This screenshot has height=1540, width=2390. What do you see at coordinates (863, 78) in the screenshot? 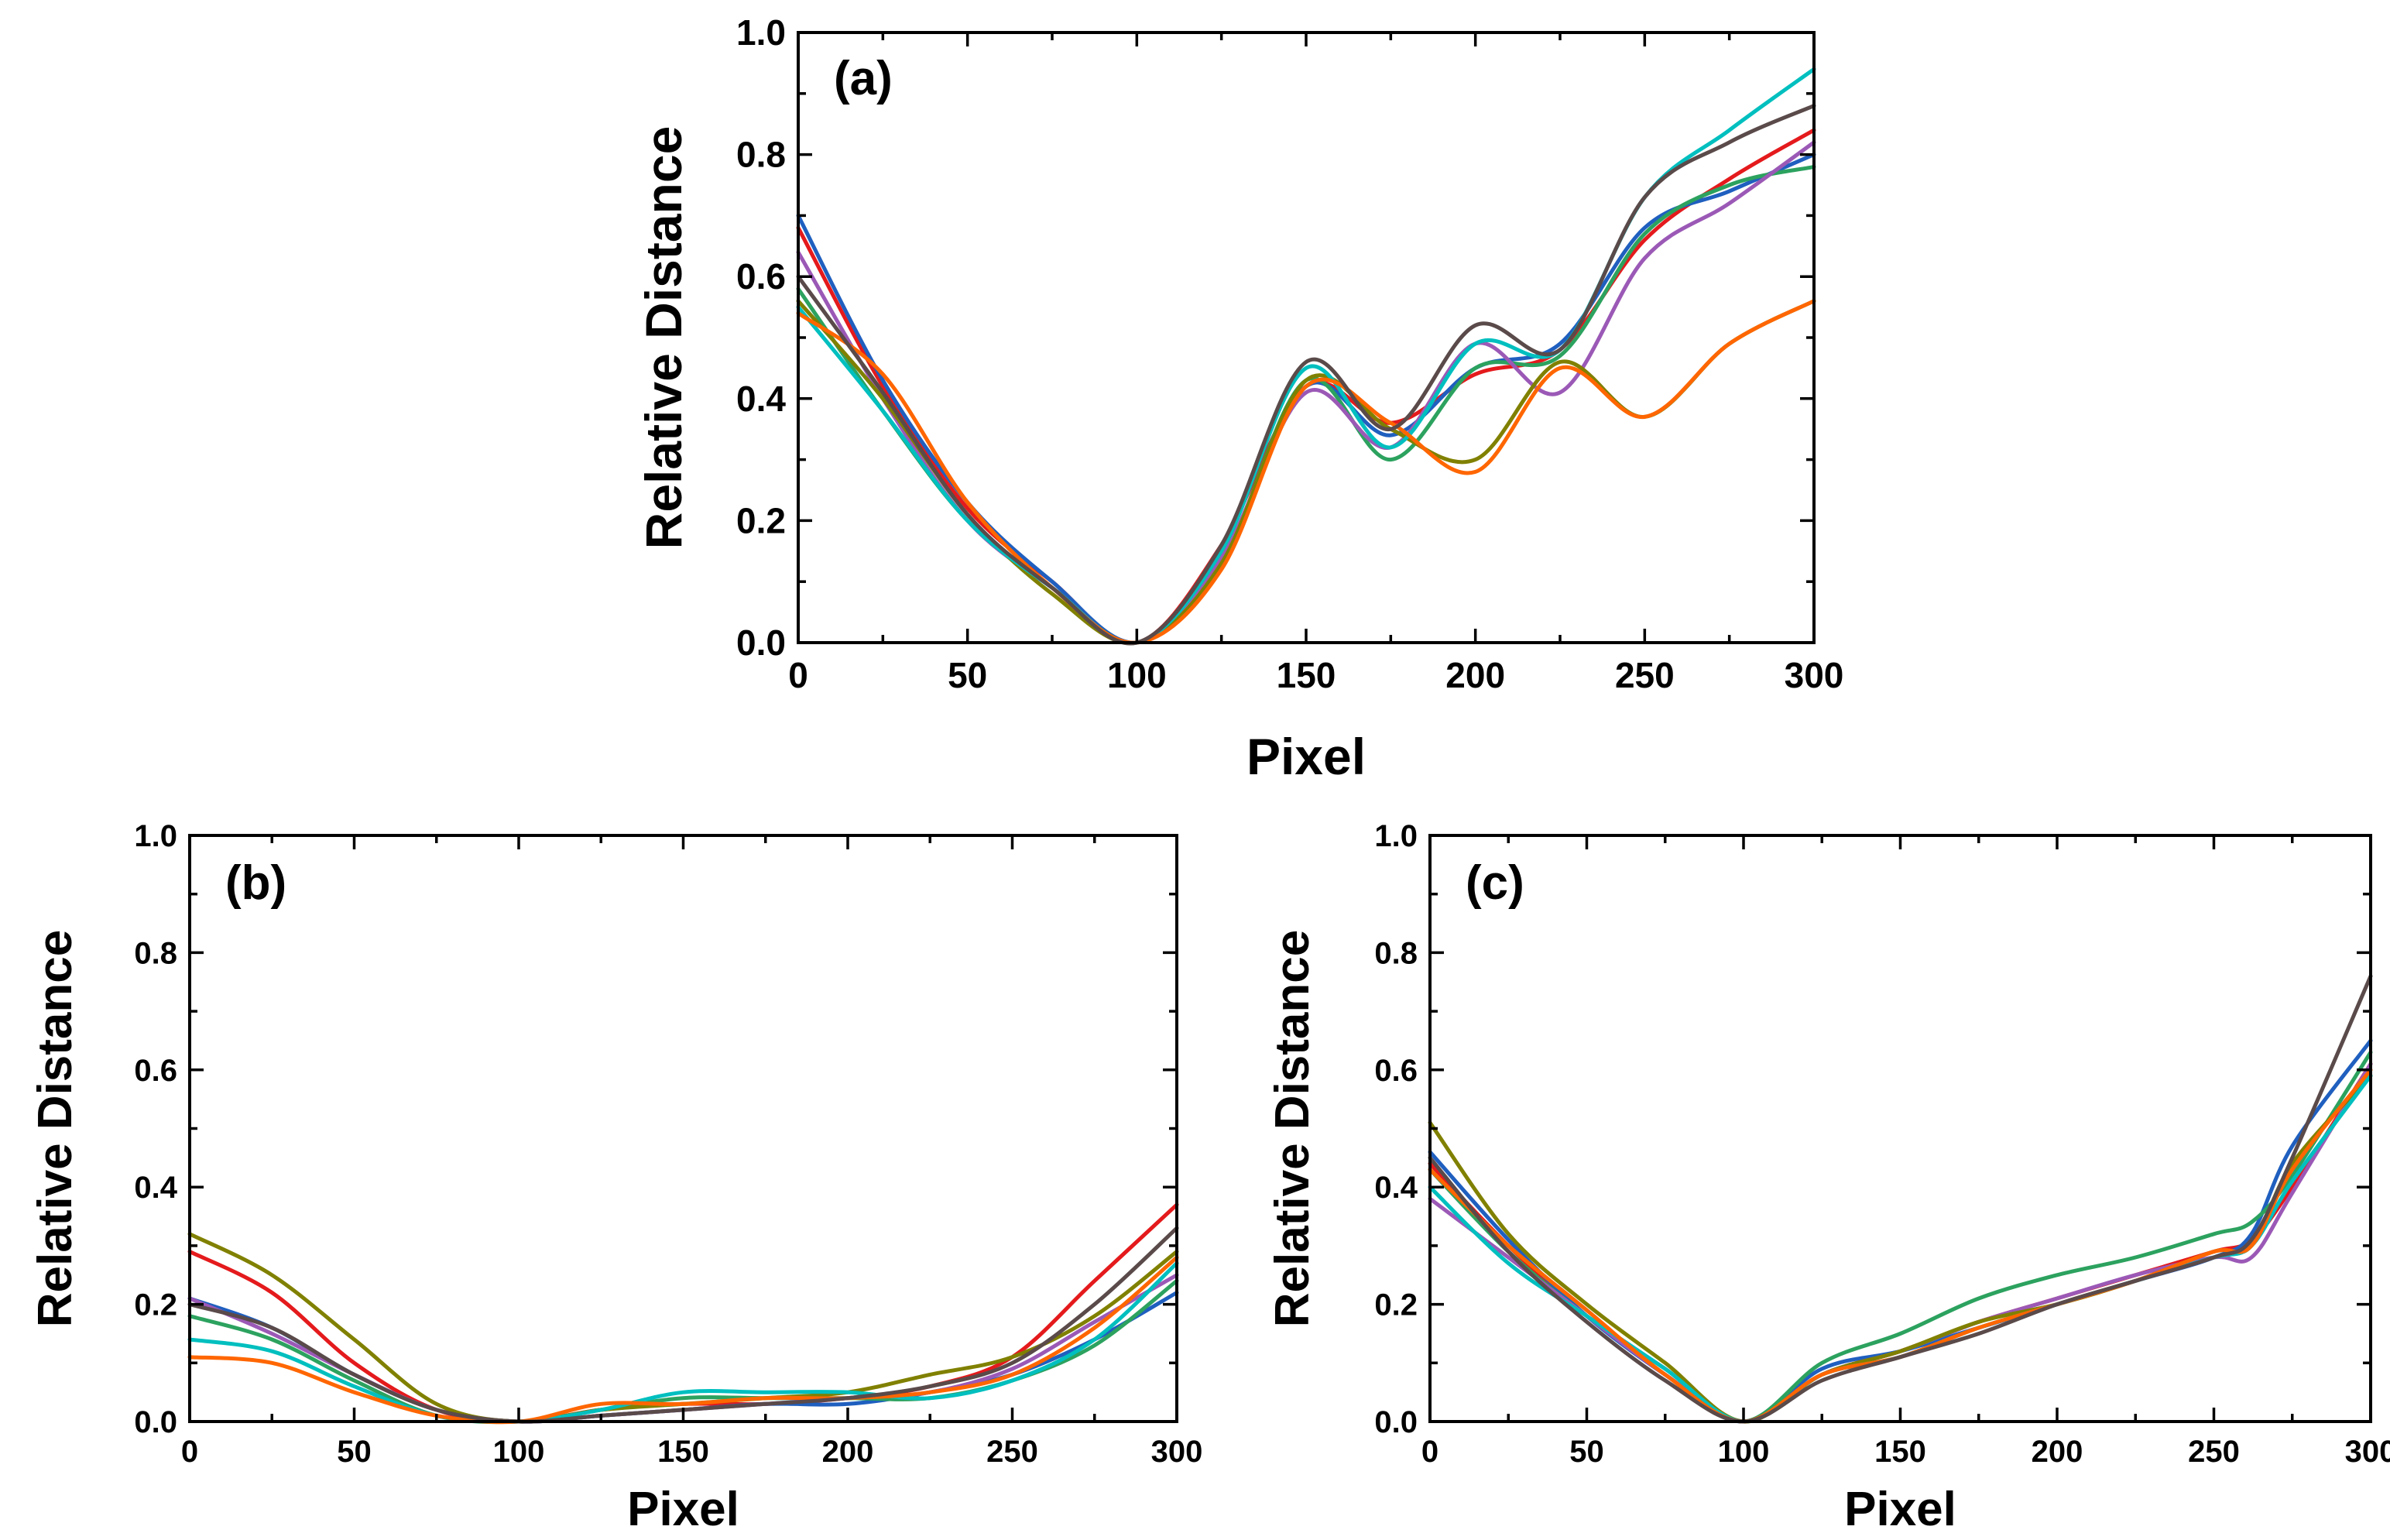
I see `panel-label: (a)` at bounding box center [863, 78].